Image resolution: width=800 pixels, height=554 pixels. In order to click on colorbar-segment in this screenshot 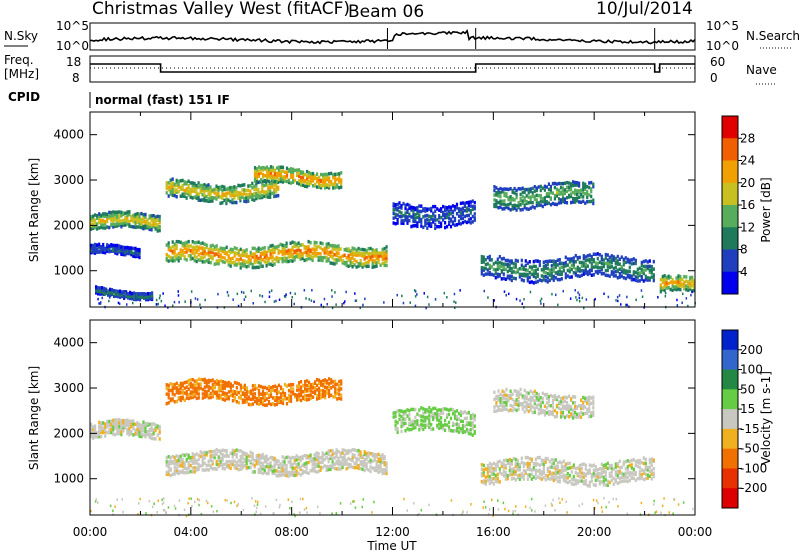, I will do `click(730, 149)`.